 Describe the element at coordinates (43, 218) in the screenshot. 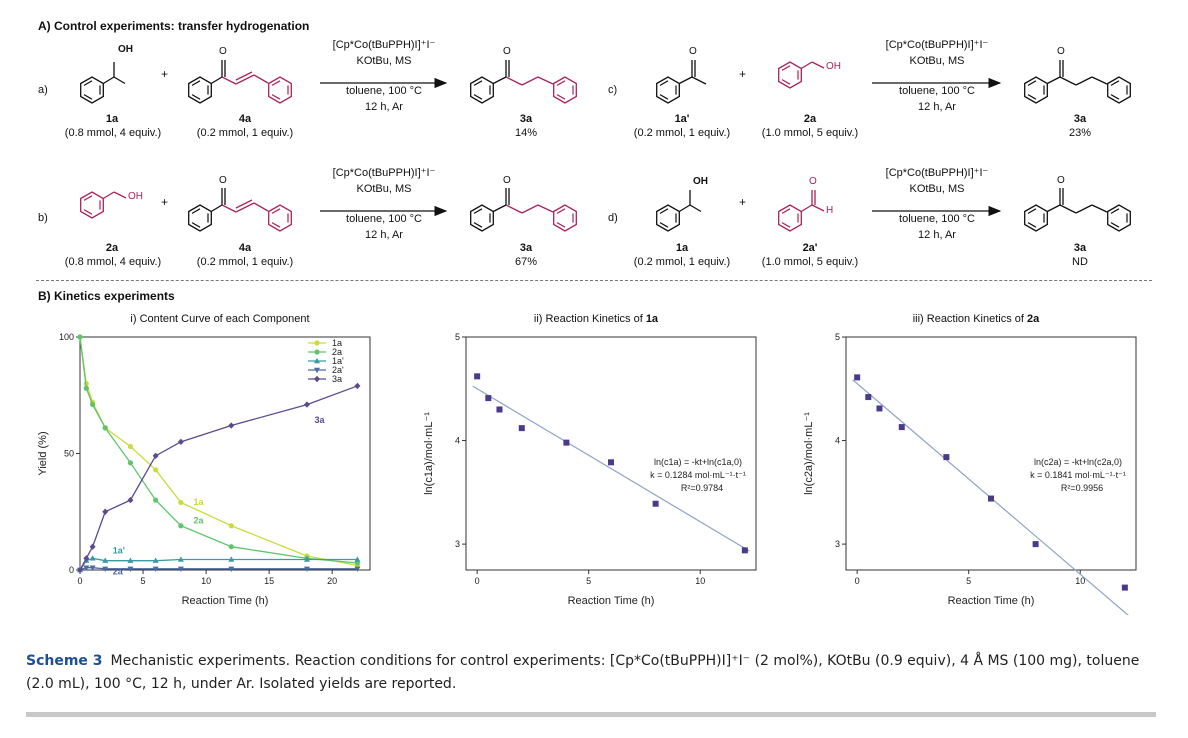

I see `reaction-label-b: b)` at that location.